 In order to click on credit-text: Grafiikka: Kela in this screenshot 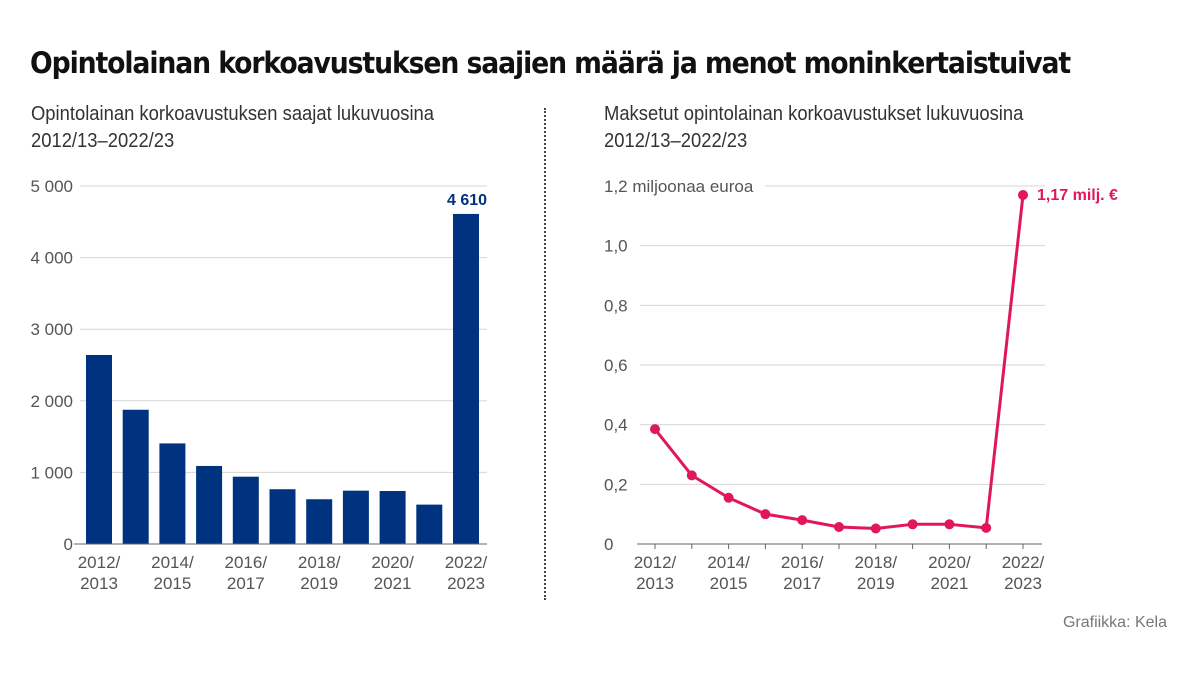, I will do `click(1114, 622)`.